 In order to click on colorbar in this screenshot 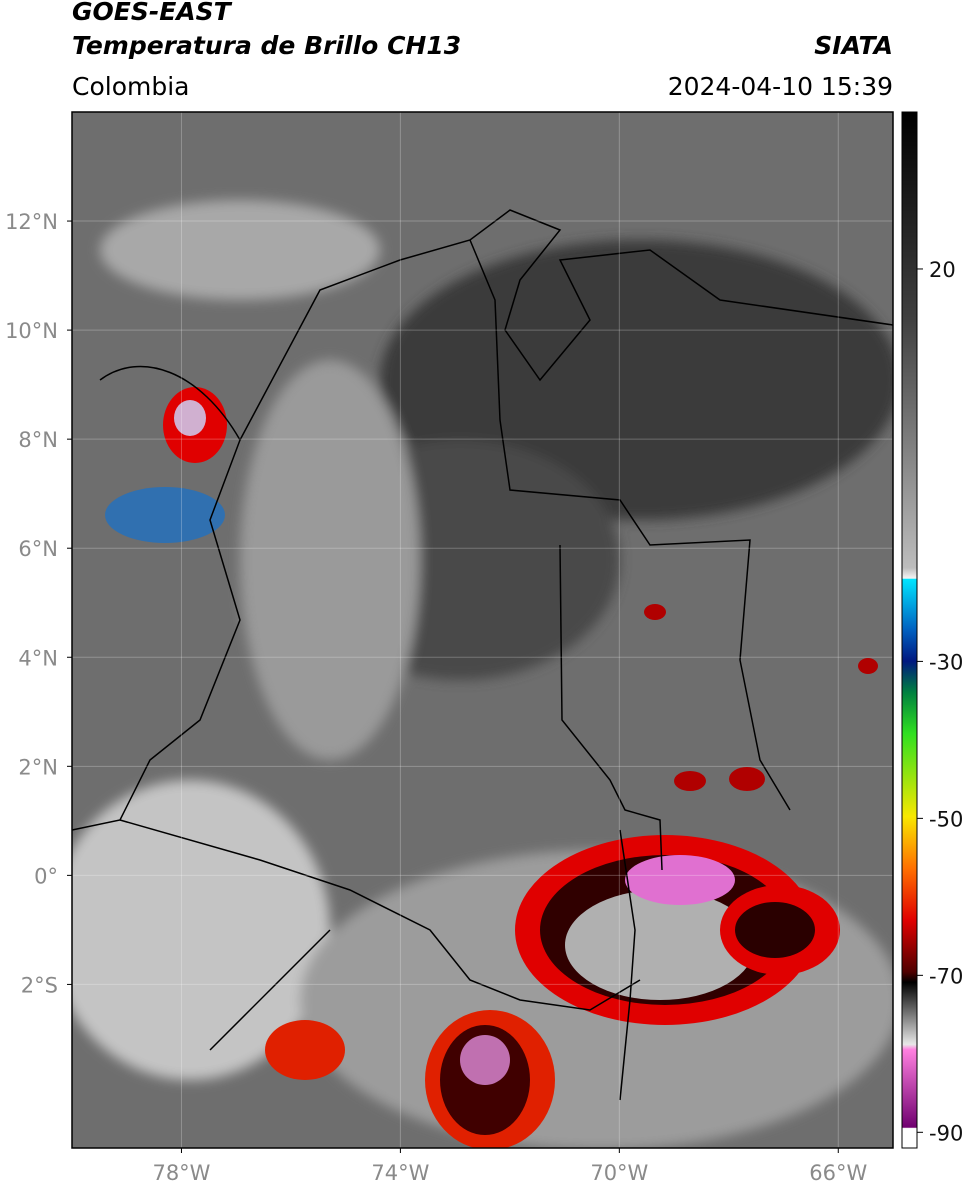, I will do `click(909, 630)`.